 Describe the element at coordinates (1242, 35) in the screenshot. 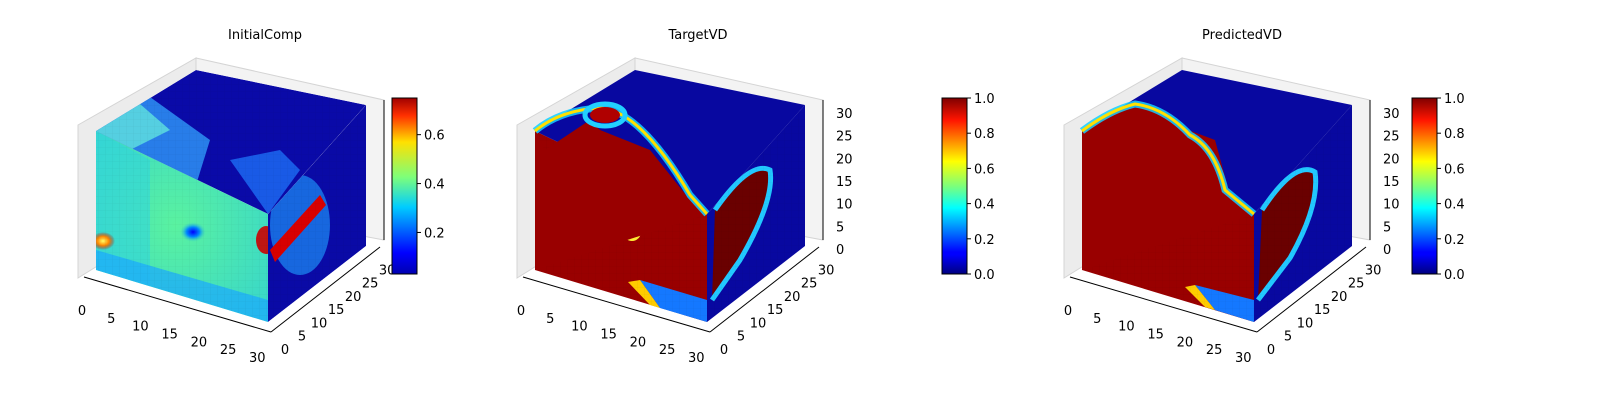

I see `panel-title: PredictedVD` at that location.